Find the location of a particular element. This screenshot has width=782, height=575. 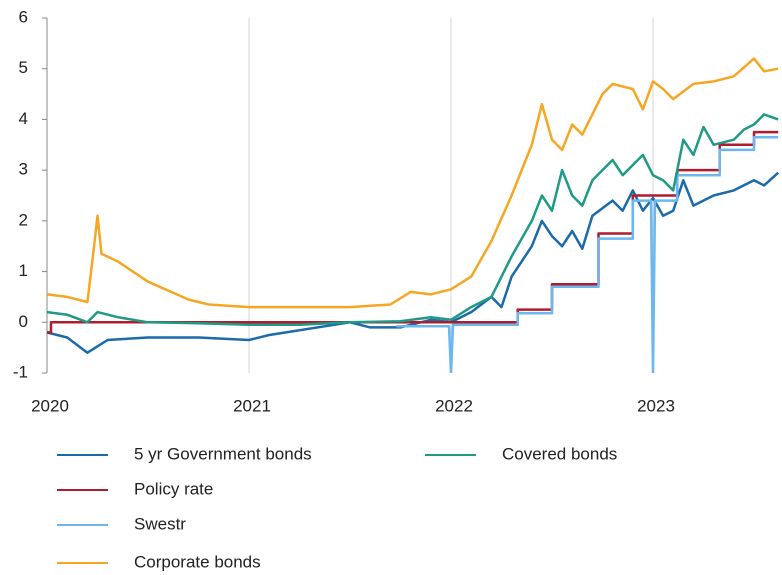

legend-label: Corporate bonds is located at coordinates (197, 561).